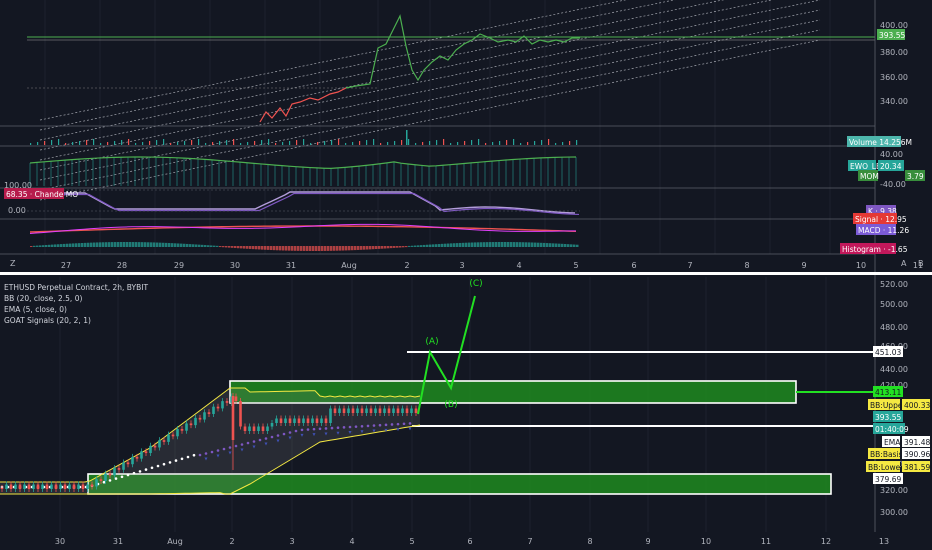 Image resolution: width=932 pixels, height=550 pixels. I want to click on legend-line: ETHUSD Perpetual Contract, 2h, BYBIT, so click(76, 287).